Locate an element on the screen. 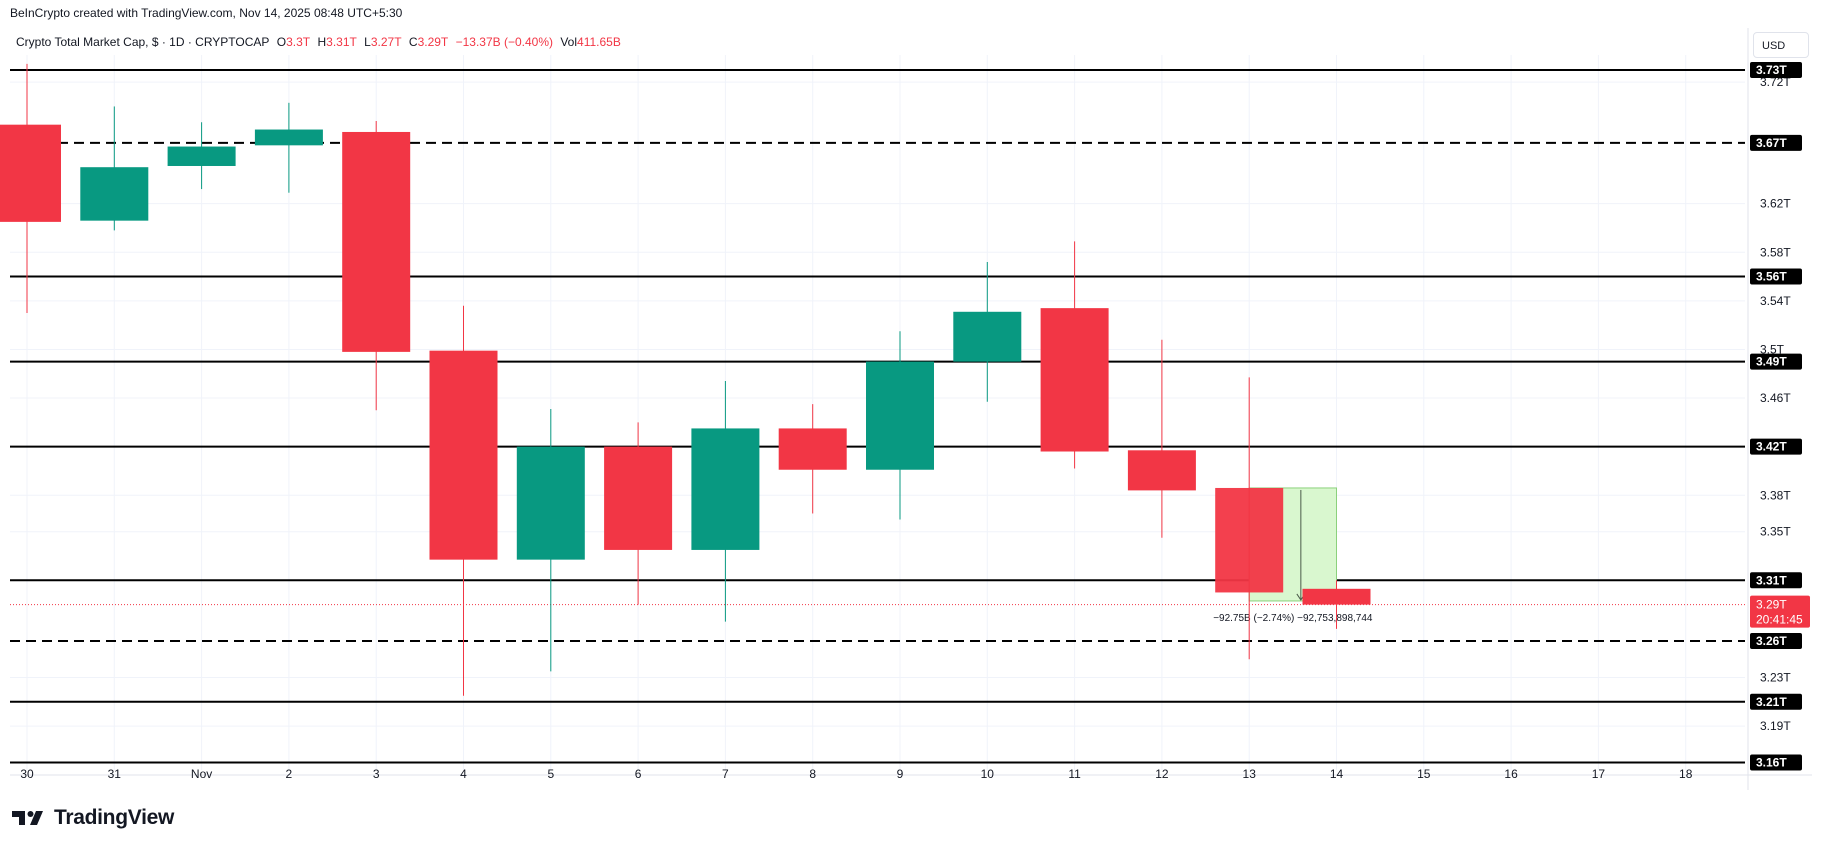 This screenshot has width=1825, height=849. x-tick-label: 3 is located at coordinates (376, 774).